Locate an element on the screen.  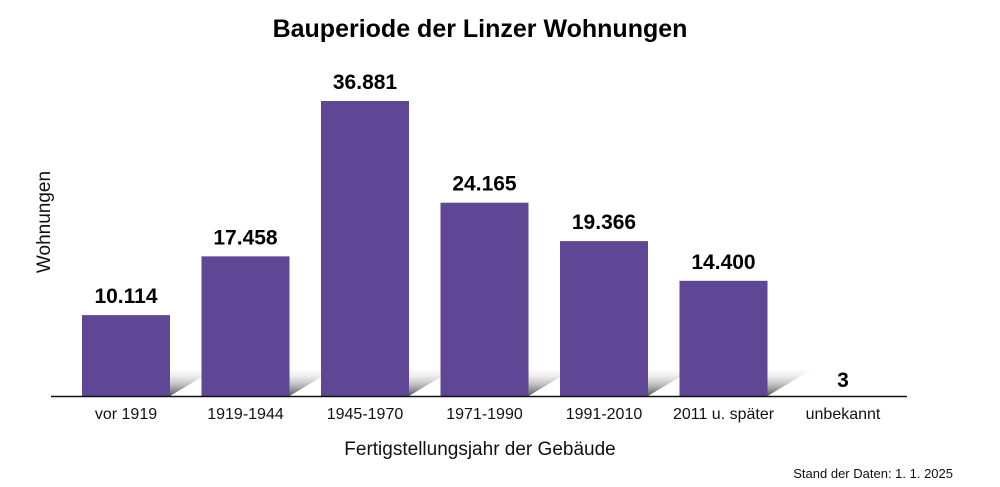
value-label-6: 3 is located at coordinates (843, 380).